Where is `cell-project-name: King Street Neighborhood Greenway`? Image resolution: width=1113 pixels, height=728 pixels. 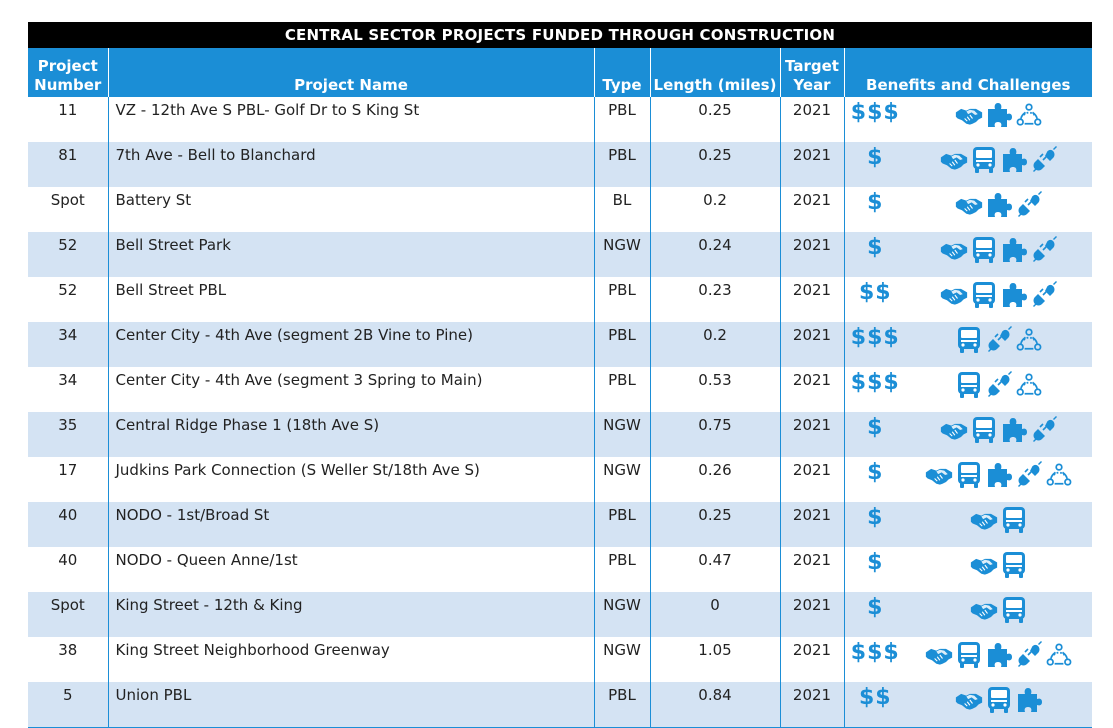 cell-project-name: King Street Neighborhood Greenway is located at coordinates (350, 659).